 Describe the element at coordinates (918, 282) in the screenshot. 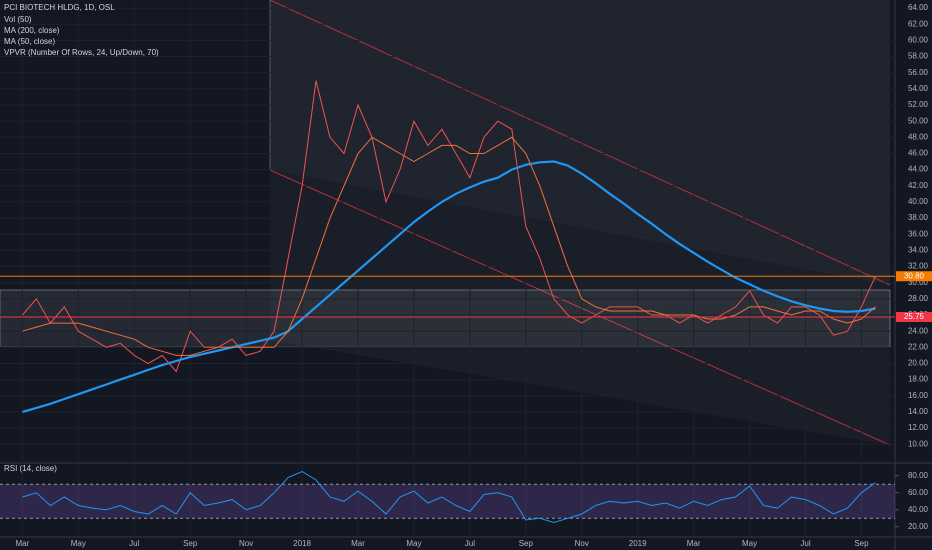

I see `y-tick-label: 30.00` at that location.